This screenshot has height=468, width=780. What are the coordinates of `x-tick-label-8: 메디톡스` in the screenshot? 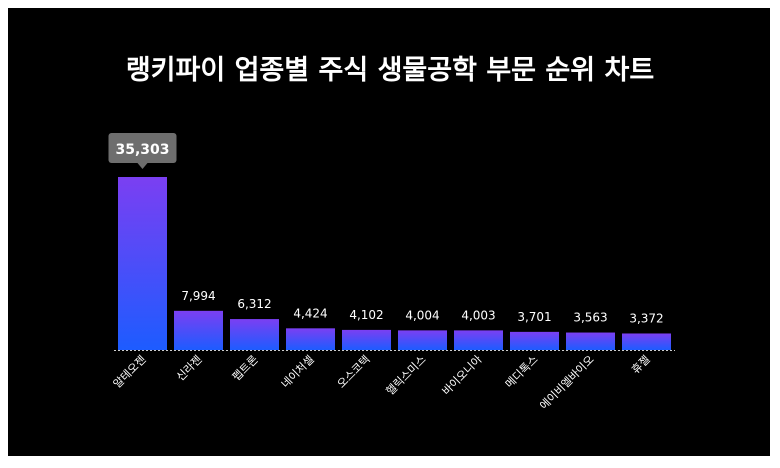 It's located at (522, 372).